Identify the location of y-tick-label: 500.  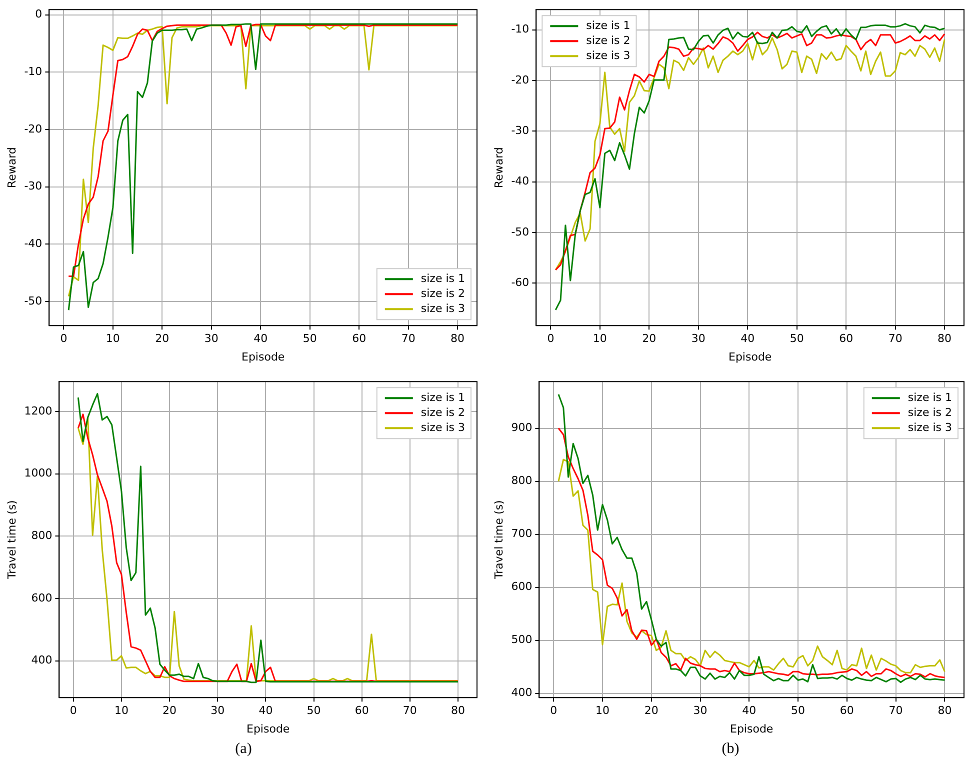
(521, 639).